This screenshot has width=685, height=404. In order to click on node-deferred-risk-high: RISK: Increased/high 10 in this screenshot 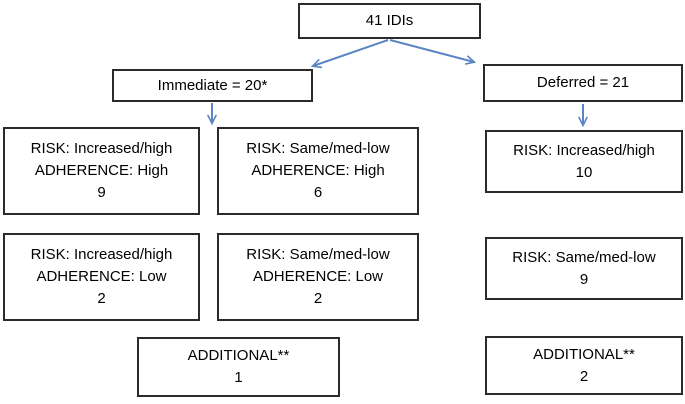, I will do `click(584, 161)`.